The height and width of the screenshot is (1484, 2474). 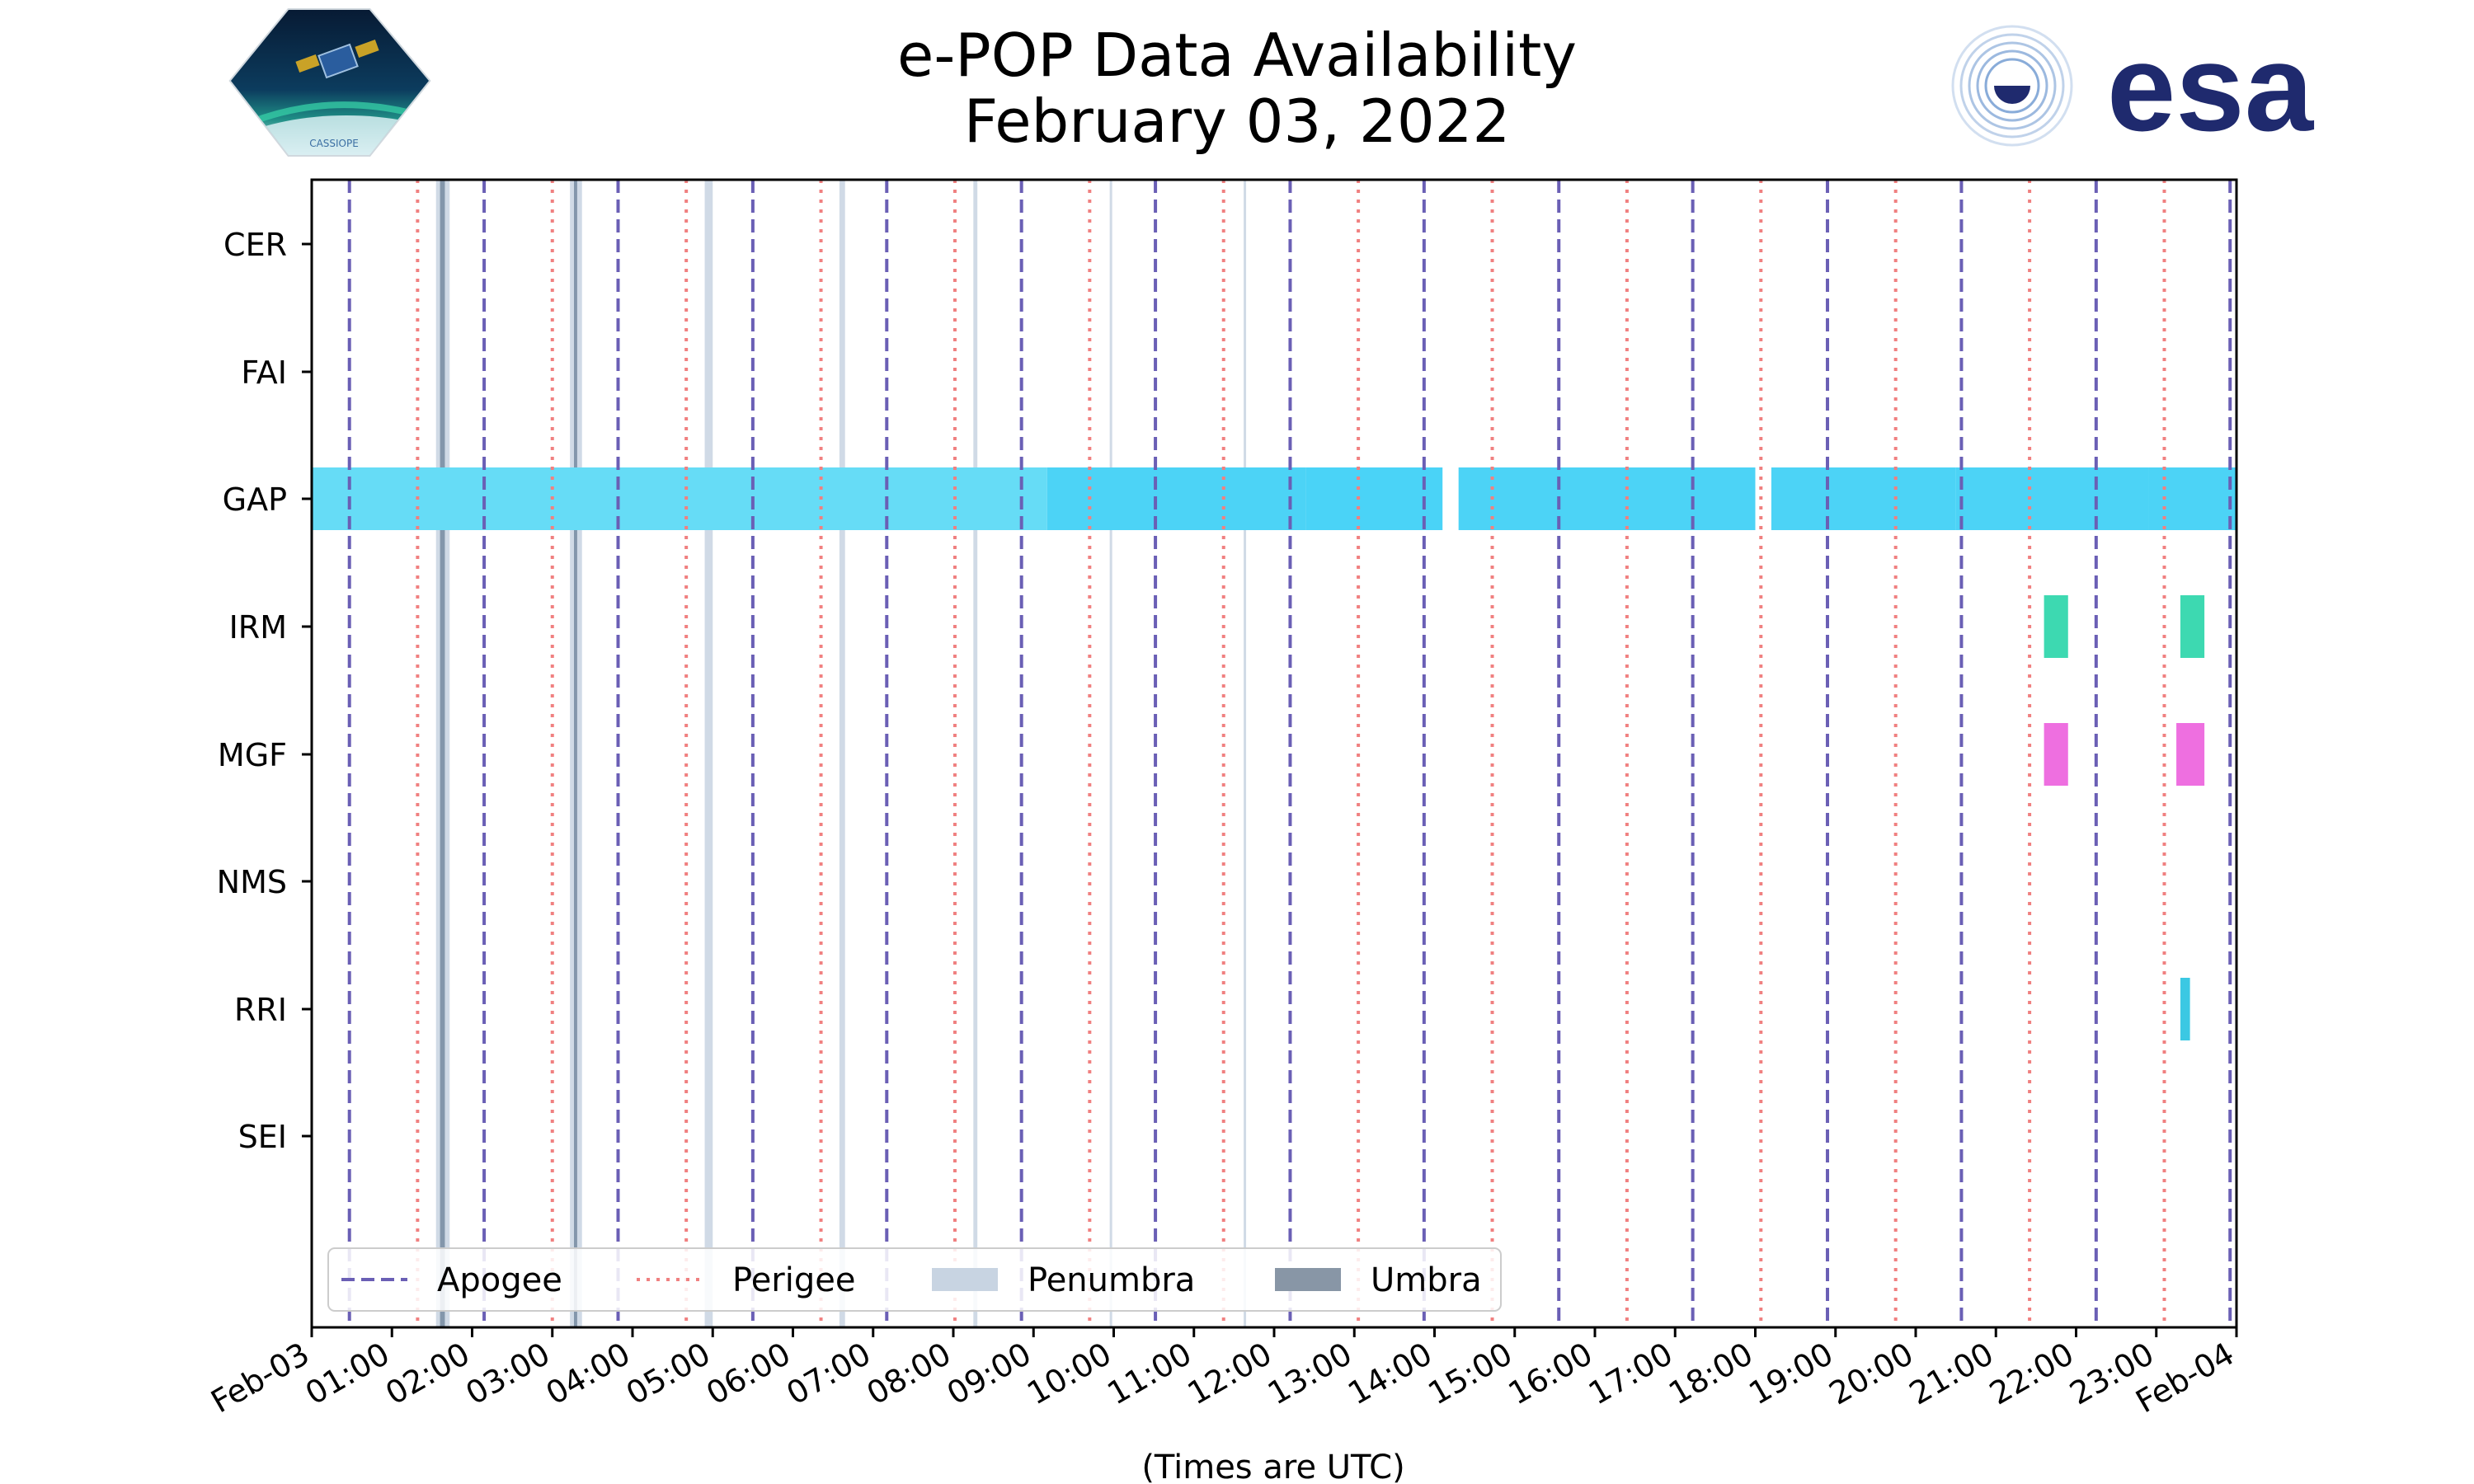 I want to click on legend: Apogee Perigee Penumbra Umbra, so click(x=914, y=1279).